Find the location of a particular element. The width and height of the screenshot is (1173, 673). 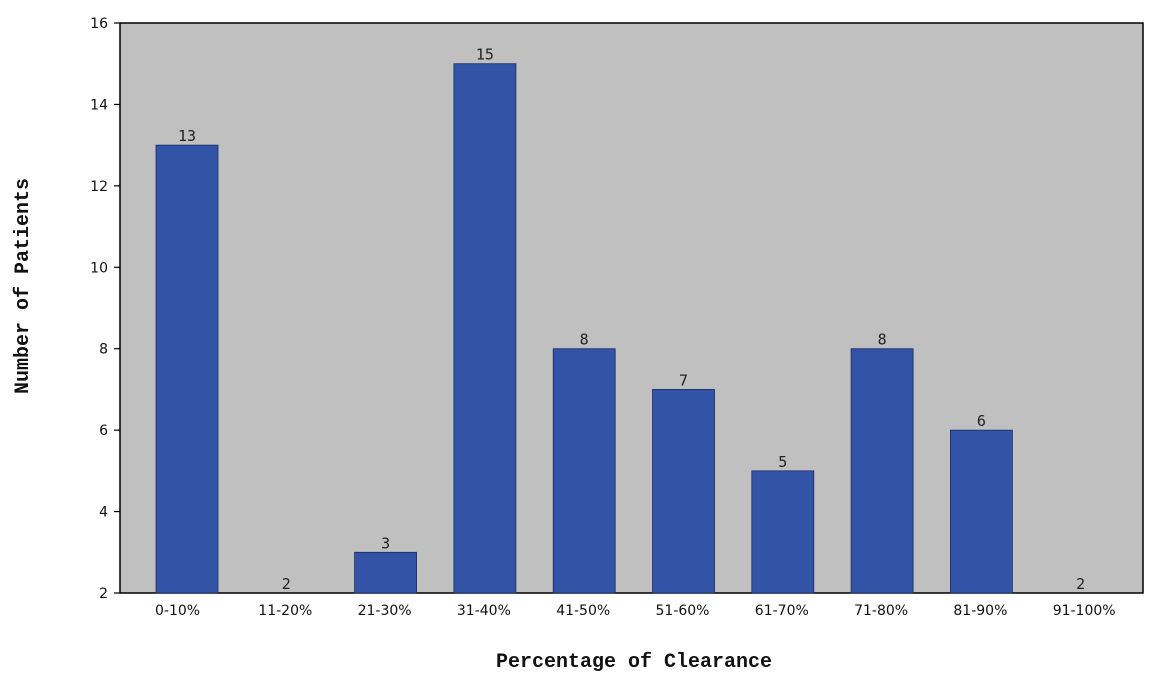

x-tick-label-31-40%: 31-40% is located at coordinates (484, 611).